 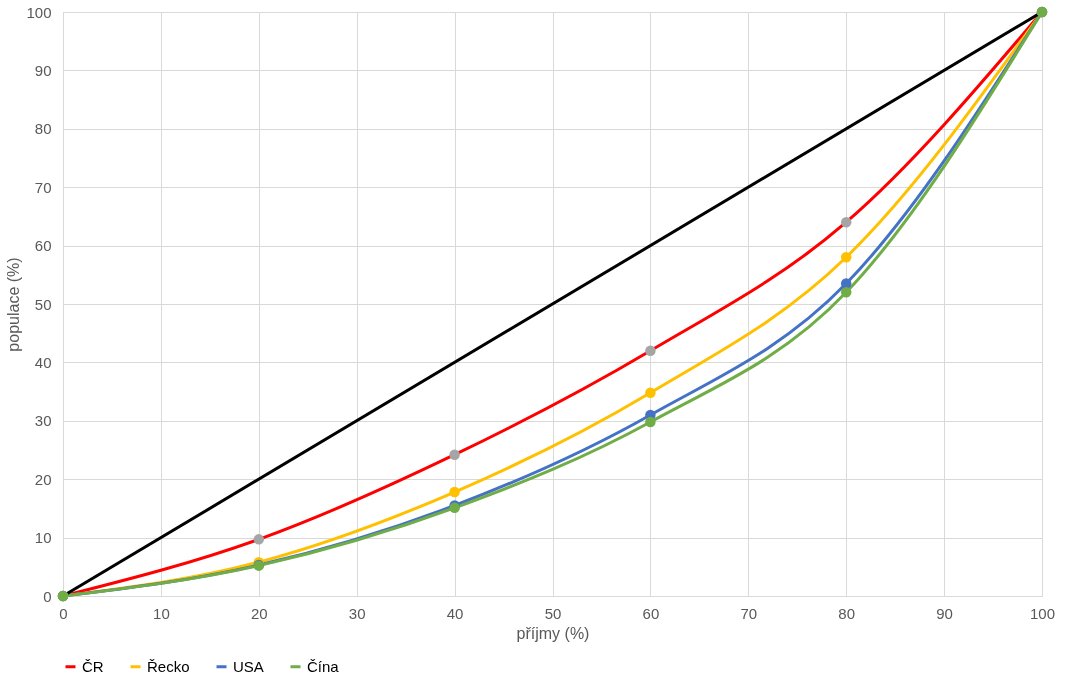 What do you see at coordinates (944, 613) in the screenshot?
I see `x-tick-label: 90` at bounding box center [944, 613].